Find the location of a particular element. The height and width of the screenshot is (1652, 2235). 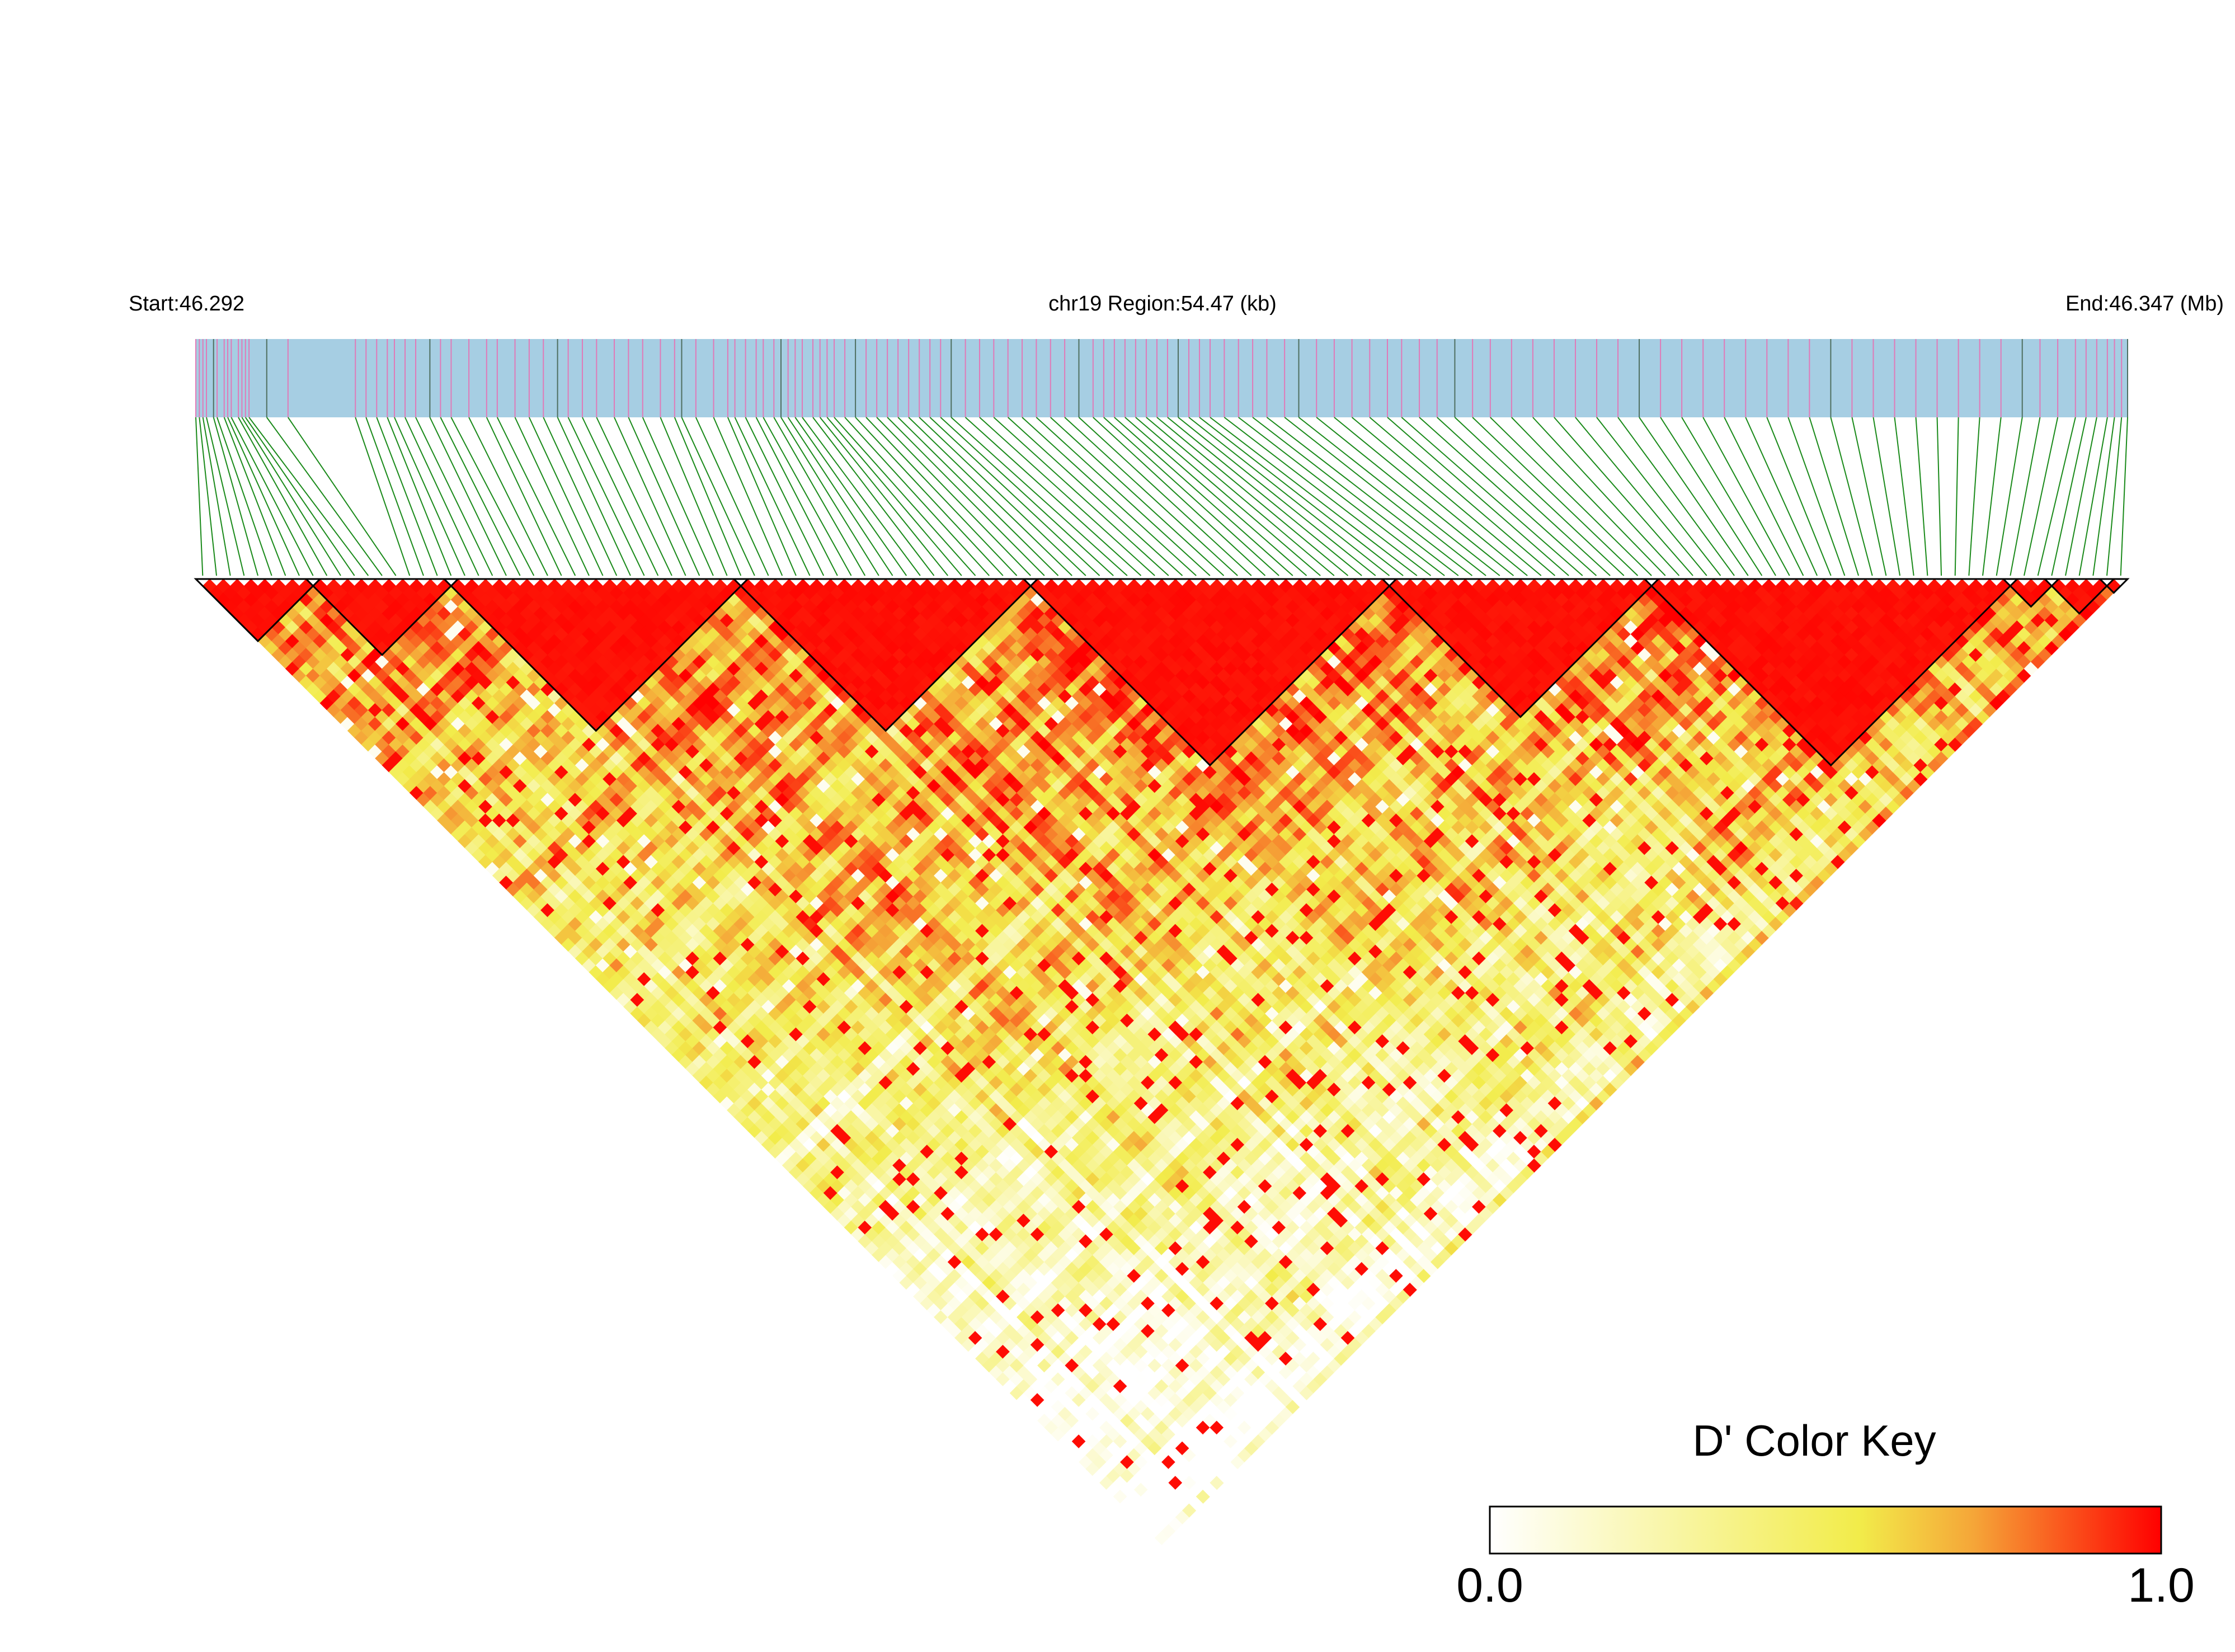

snp-connector-lines is located at coordinates (1161, 497).